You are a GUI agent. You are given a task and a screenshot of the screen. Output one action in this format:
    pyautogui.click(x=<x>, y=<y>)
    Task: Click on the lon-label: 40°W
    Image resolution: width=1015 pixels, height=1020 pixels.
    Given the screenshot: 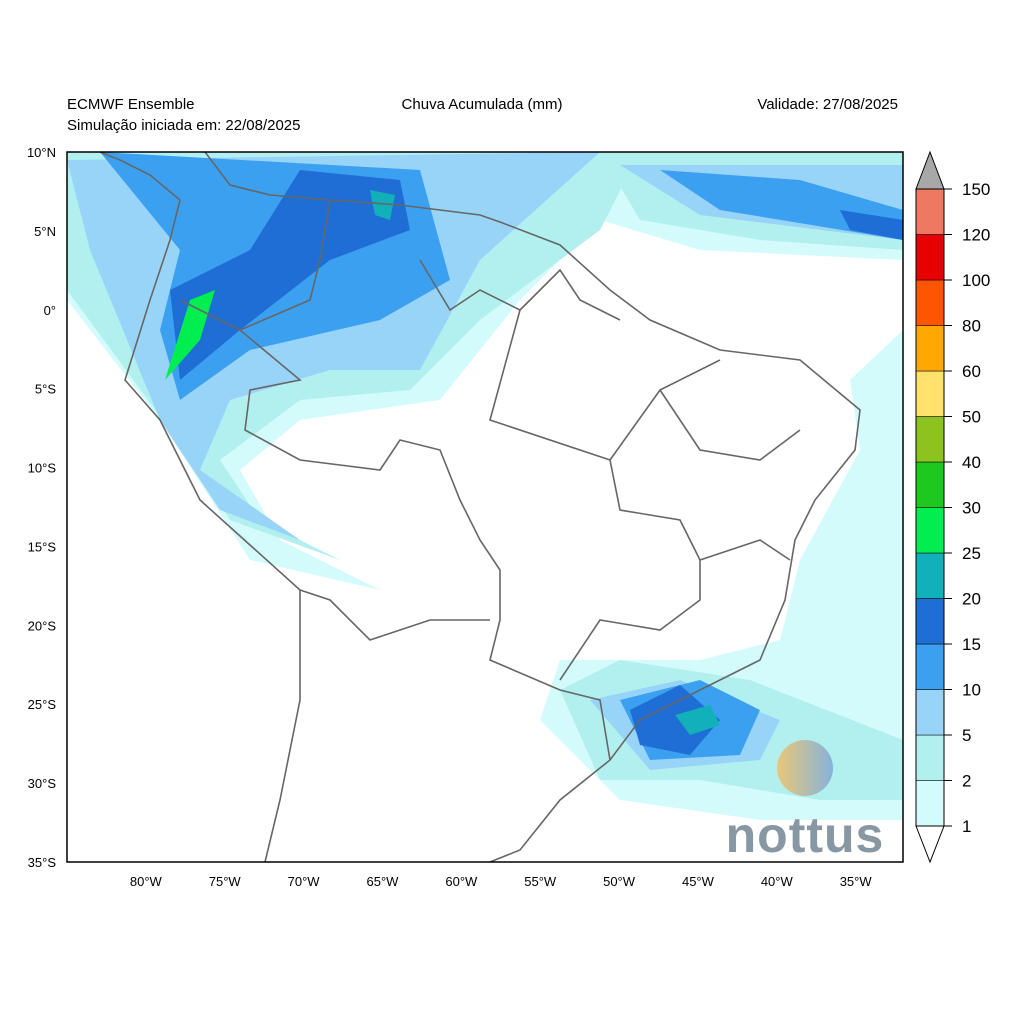 What is the action you would take?
    pyautogui.click(x=777, y=881)
    